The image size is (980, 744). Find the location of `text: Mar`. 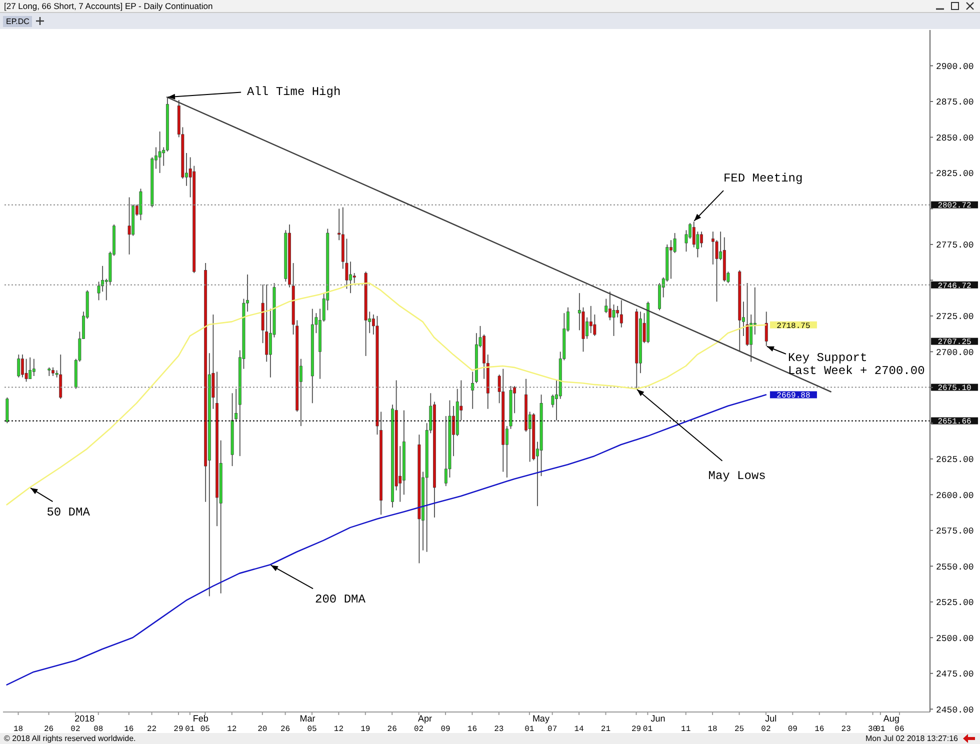

text: Mar is located at coordinates (308, 719).